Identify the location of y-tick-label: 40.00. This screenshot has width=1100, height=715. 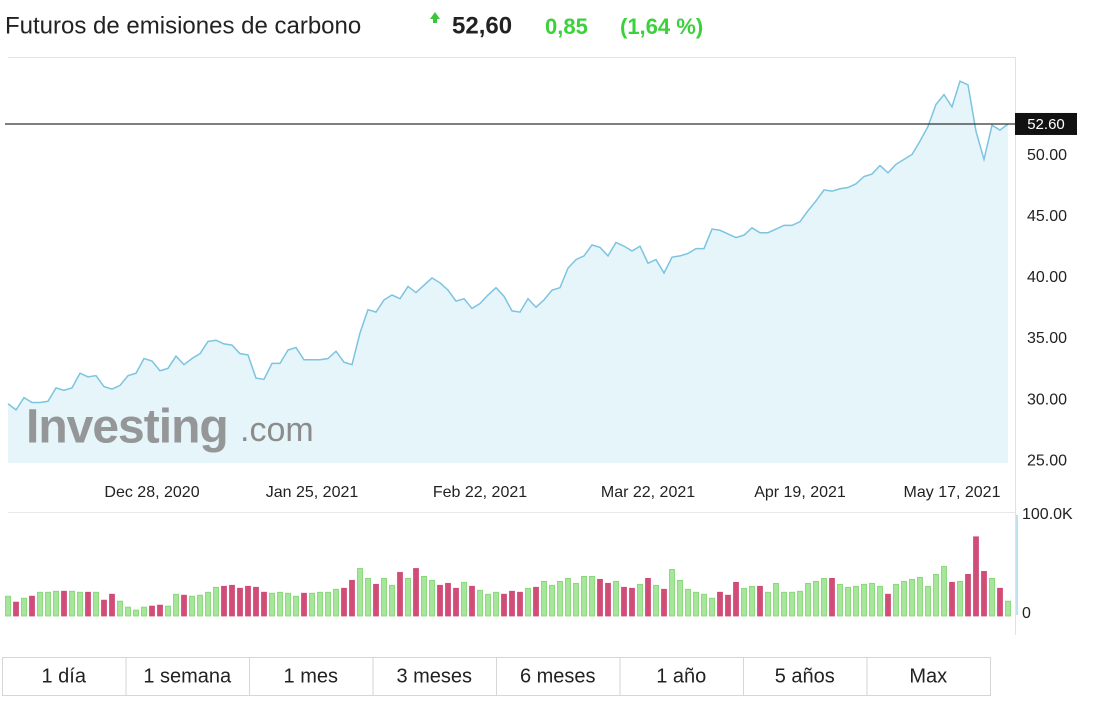
(1047, 277).